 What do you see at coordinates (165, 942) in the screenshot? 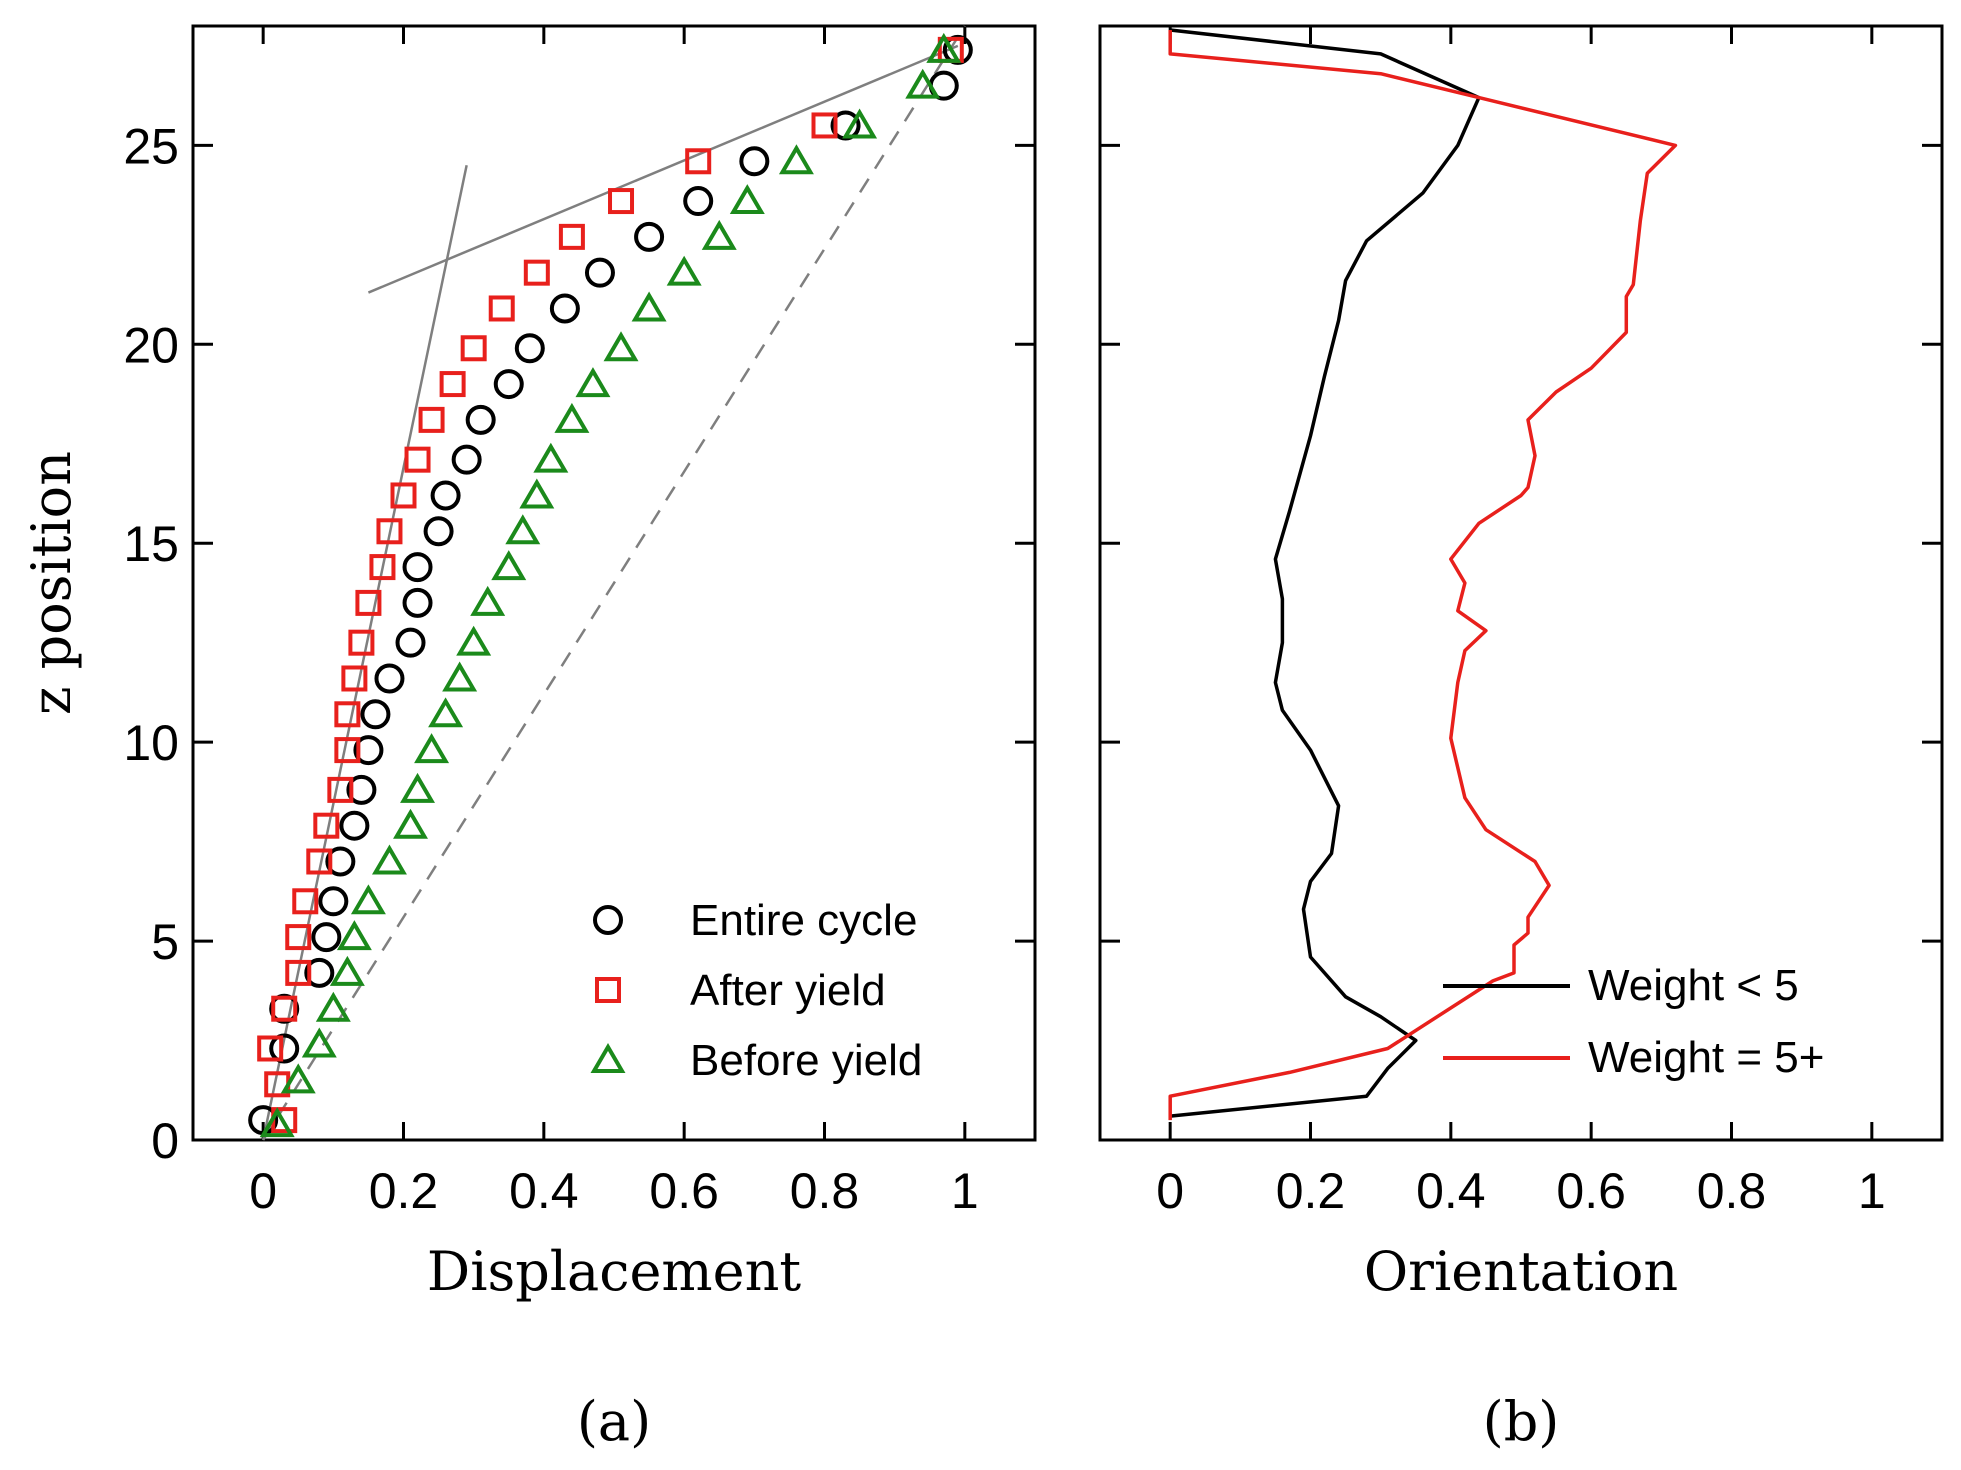
I see `y-tick-label: 5` at bounding box center [165, 942].